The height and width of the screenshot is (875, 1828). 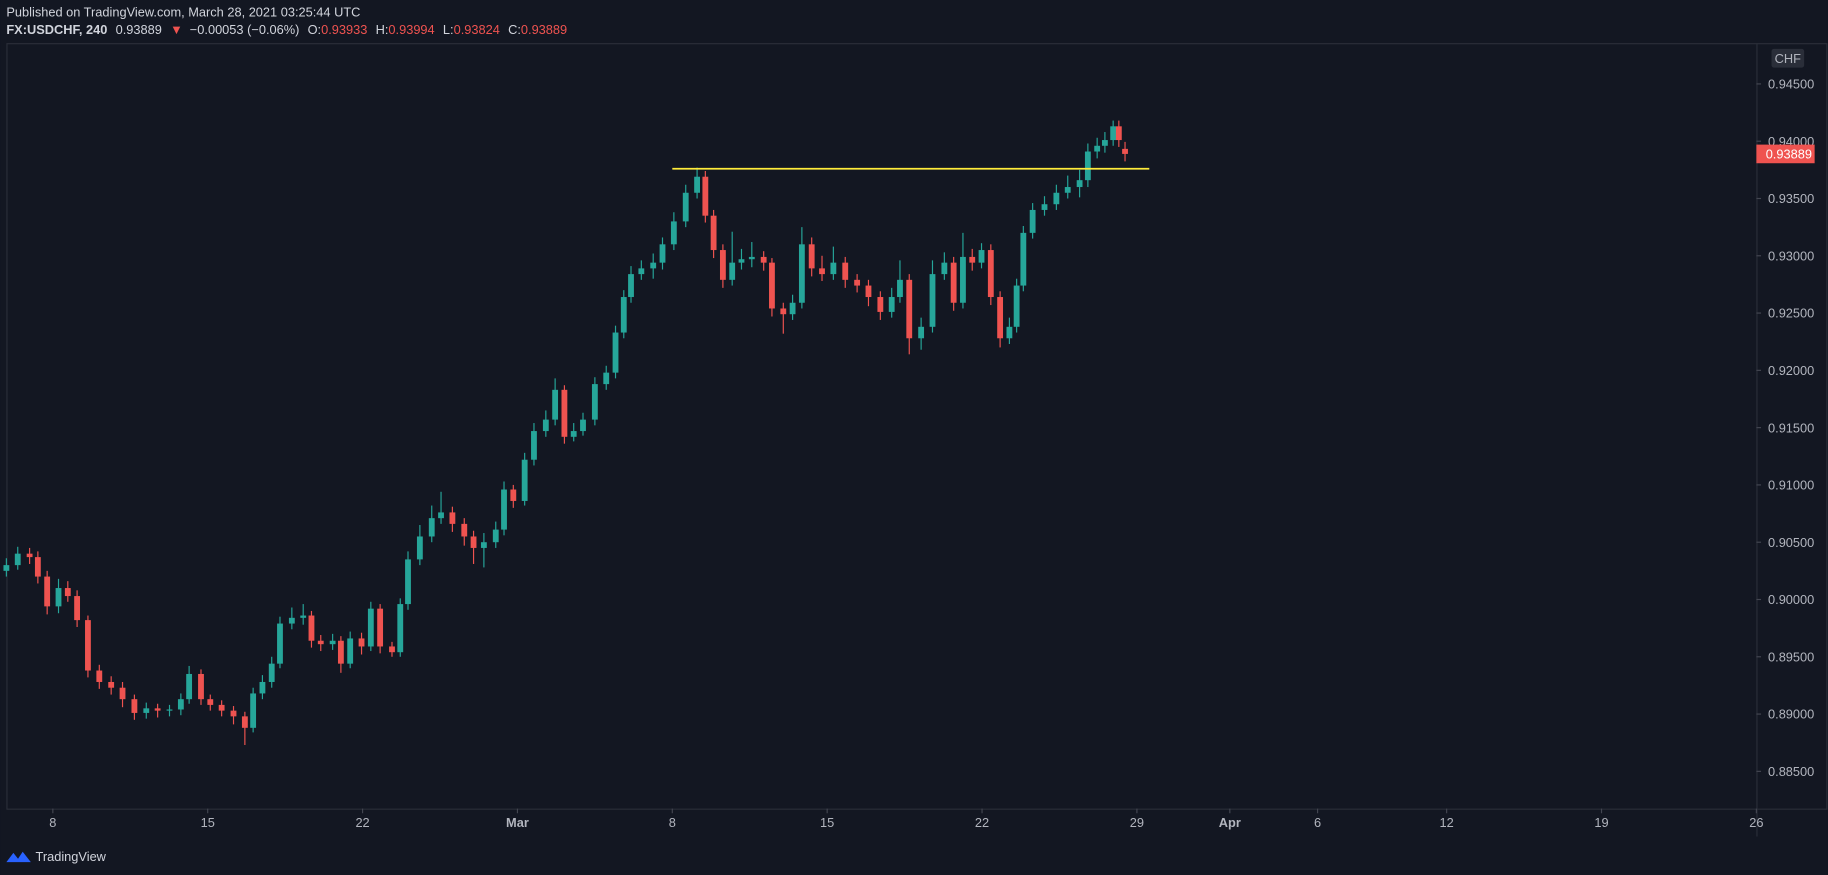 I want to click on x-tick-label: 12, so click(x=1447, y=822).